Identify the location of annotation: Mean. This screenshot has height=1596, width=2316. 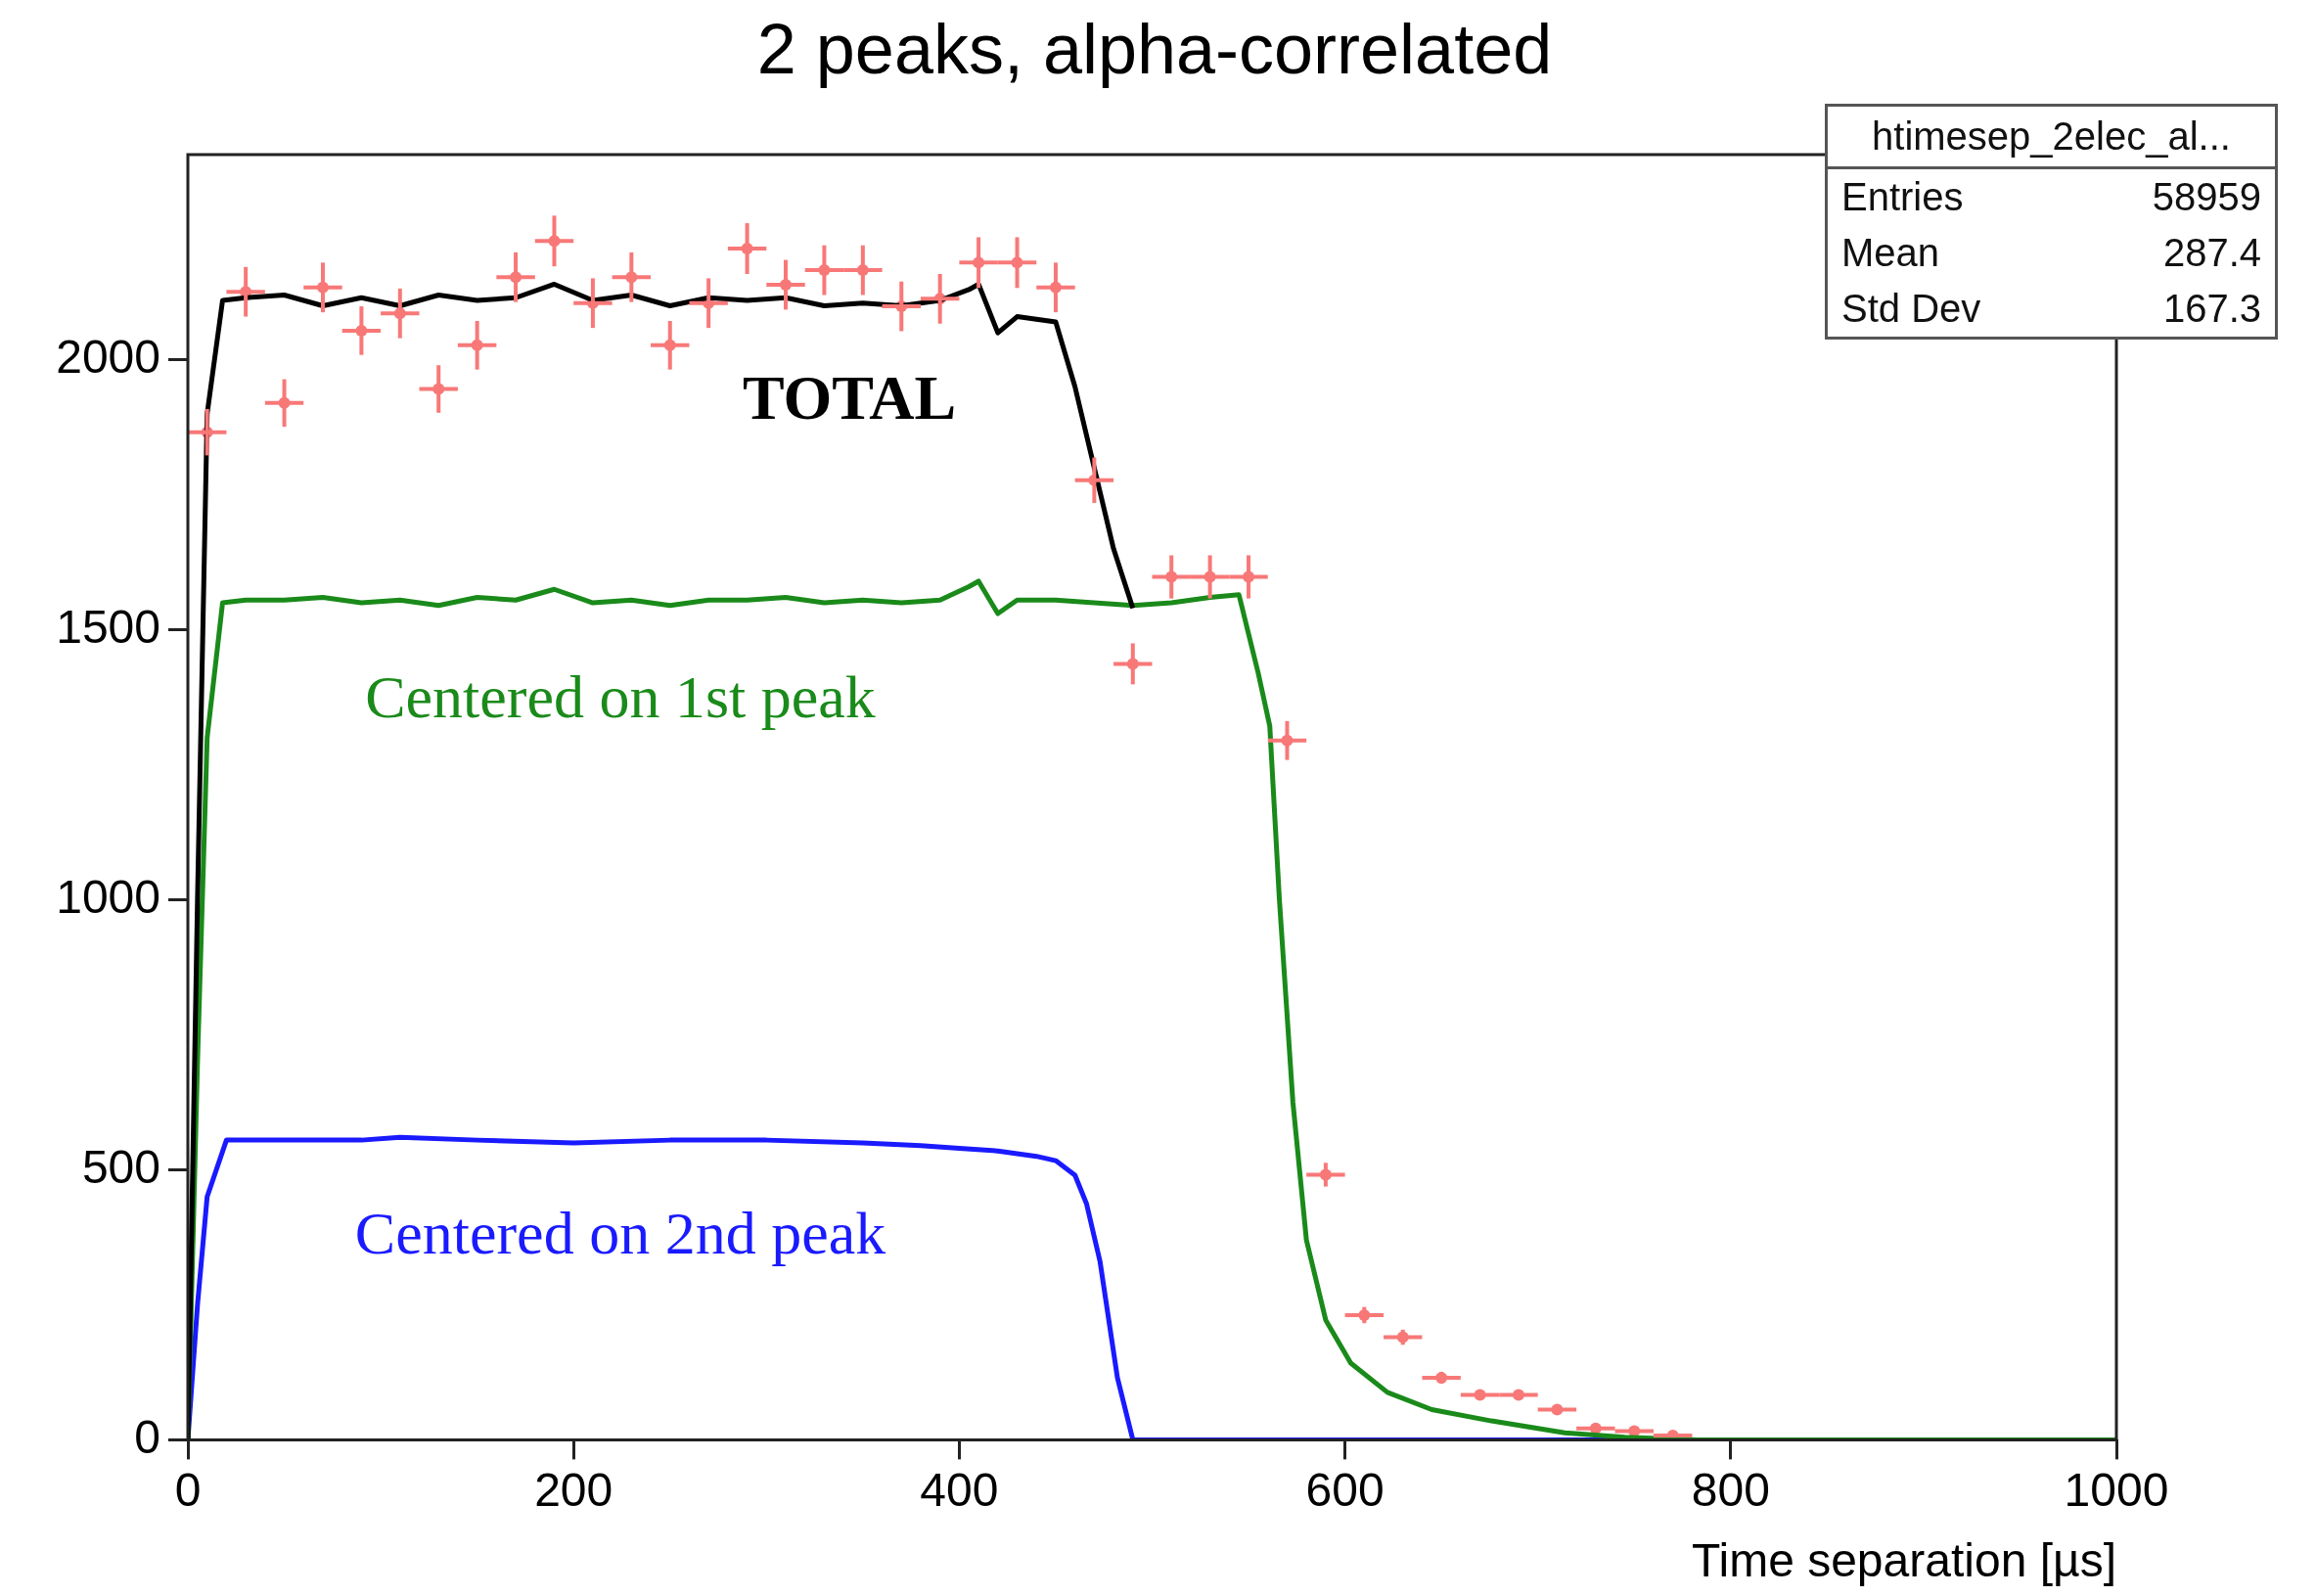
(1891, 253).